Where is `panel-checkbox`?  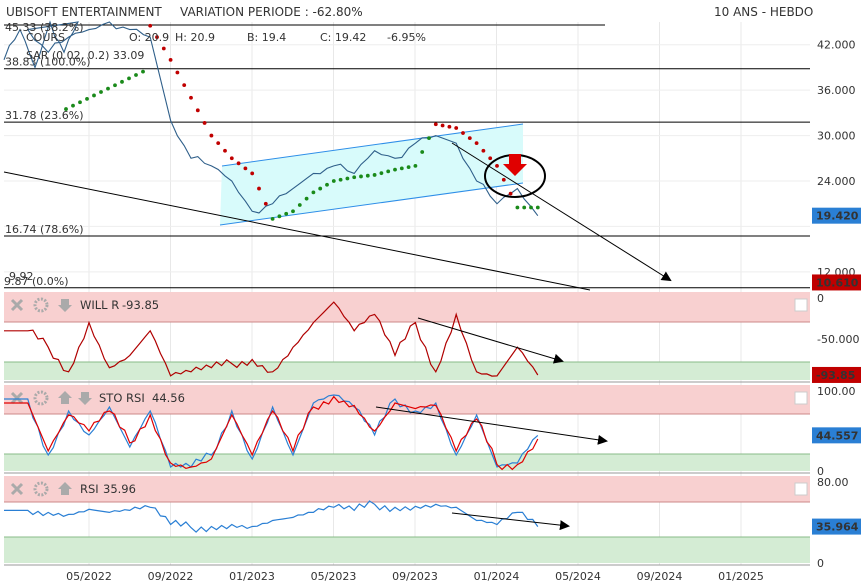 panel-checkbox is located at coordinates (801, 489).